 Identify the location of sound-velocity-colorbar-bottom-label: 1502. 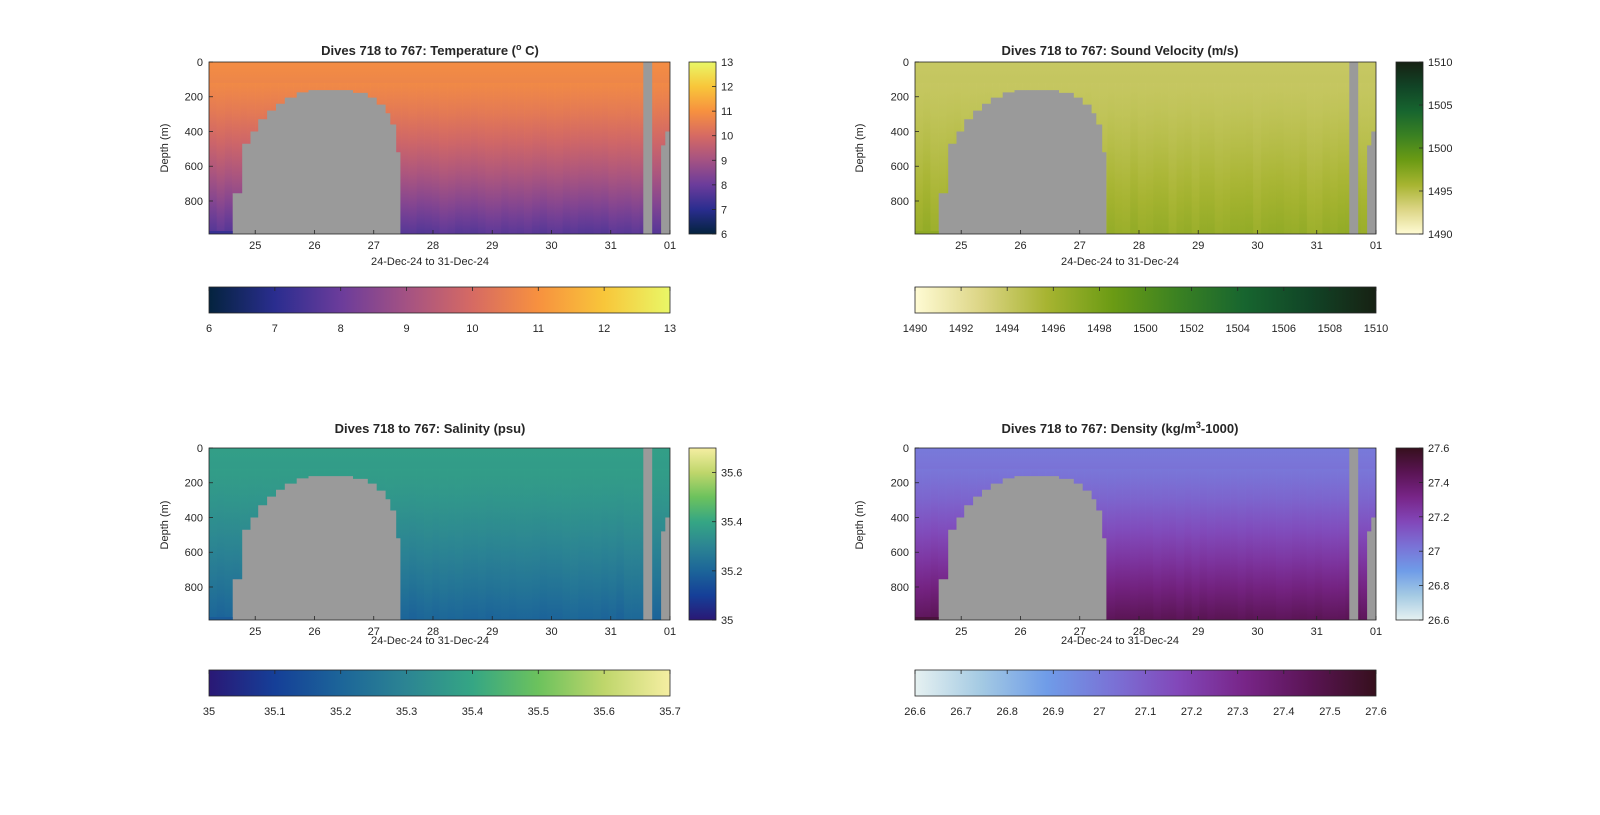
(1191, 329).